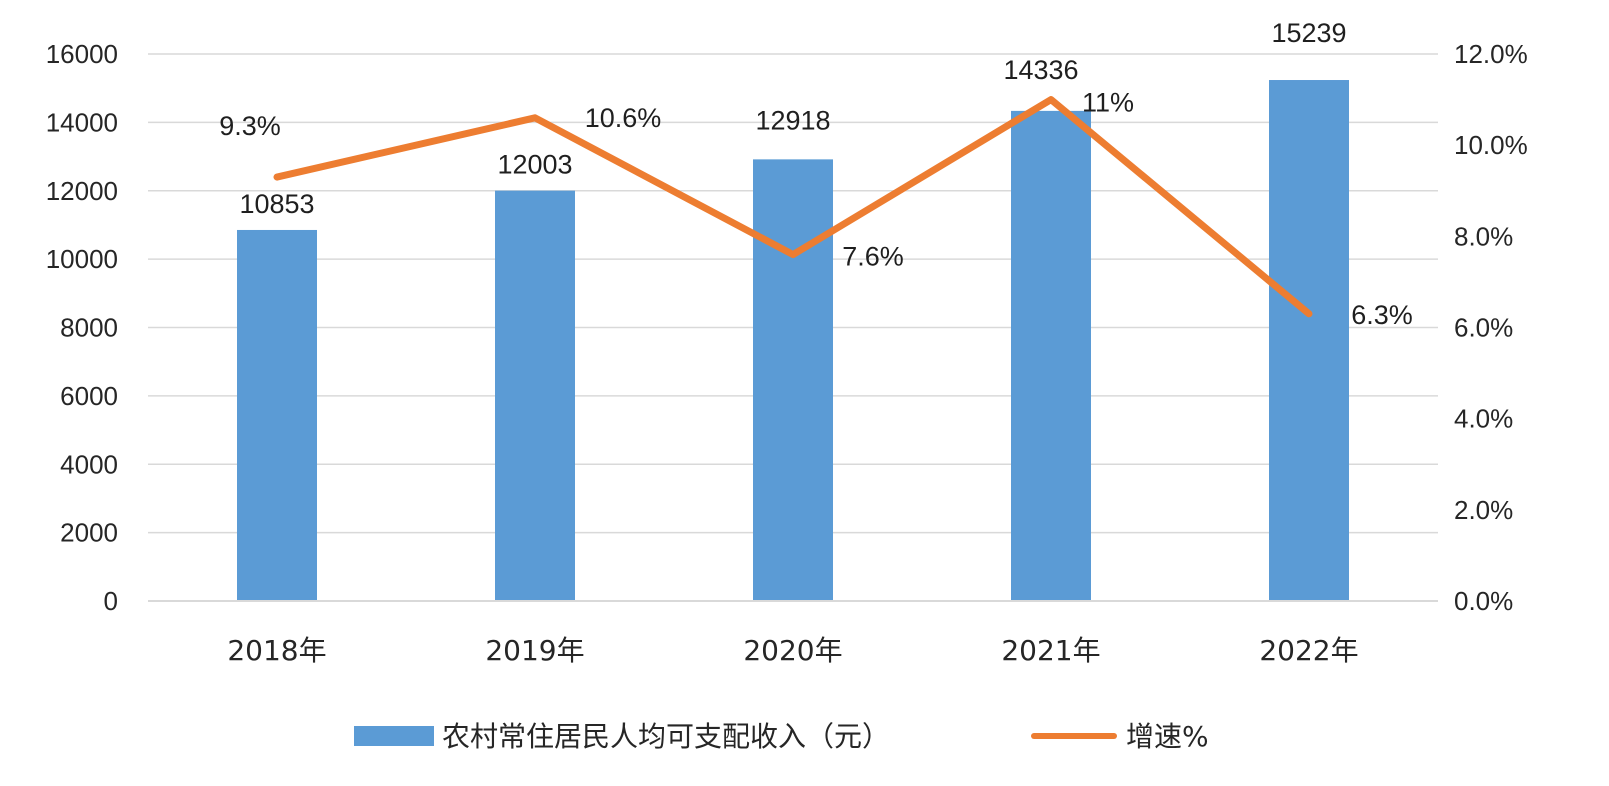  What do you see at coordinates (1167, 736) in the screenshot?
I see `legend-line-label: 增速%` at bounding box center [1167, 736].